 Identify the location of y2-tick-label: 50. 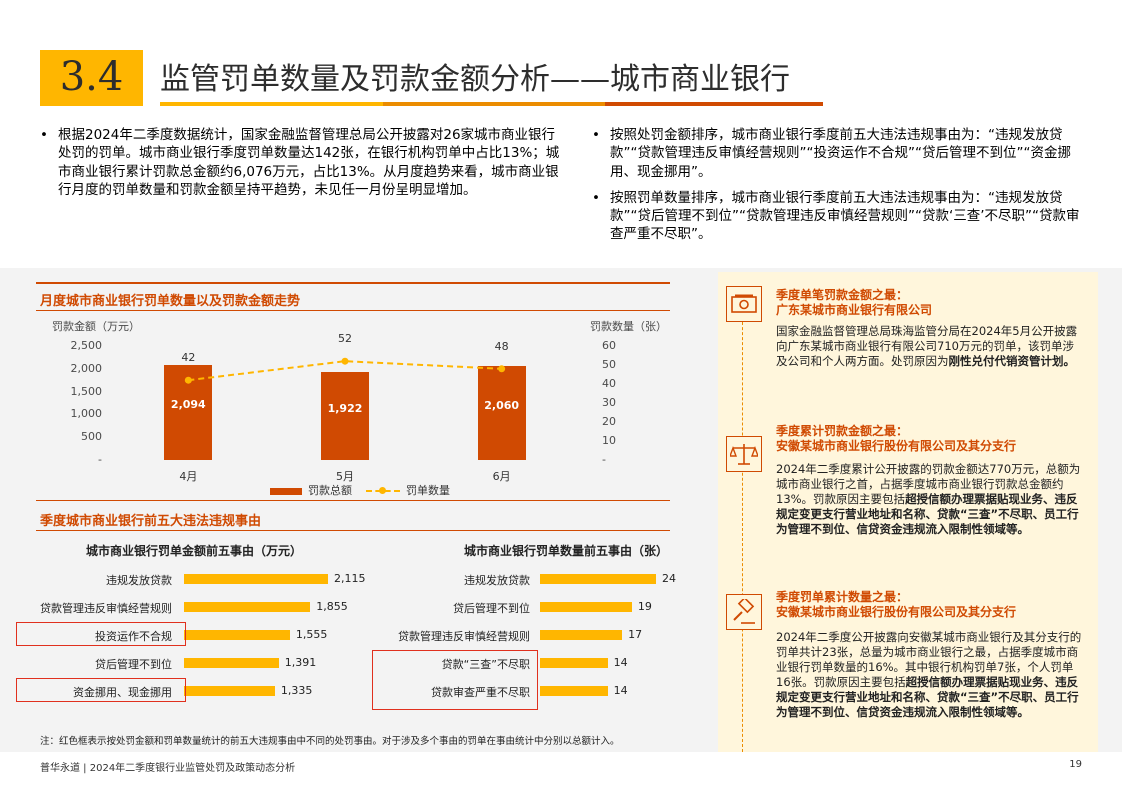
(609, 364).